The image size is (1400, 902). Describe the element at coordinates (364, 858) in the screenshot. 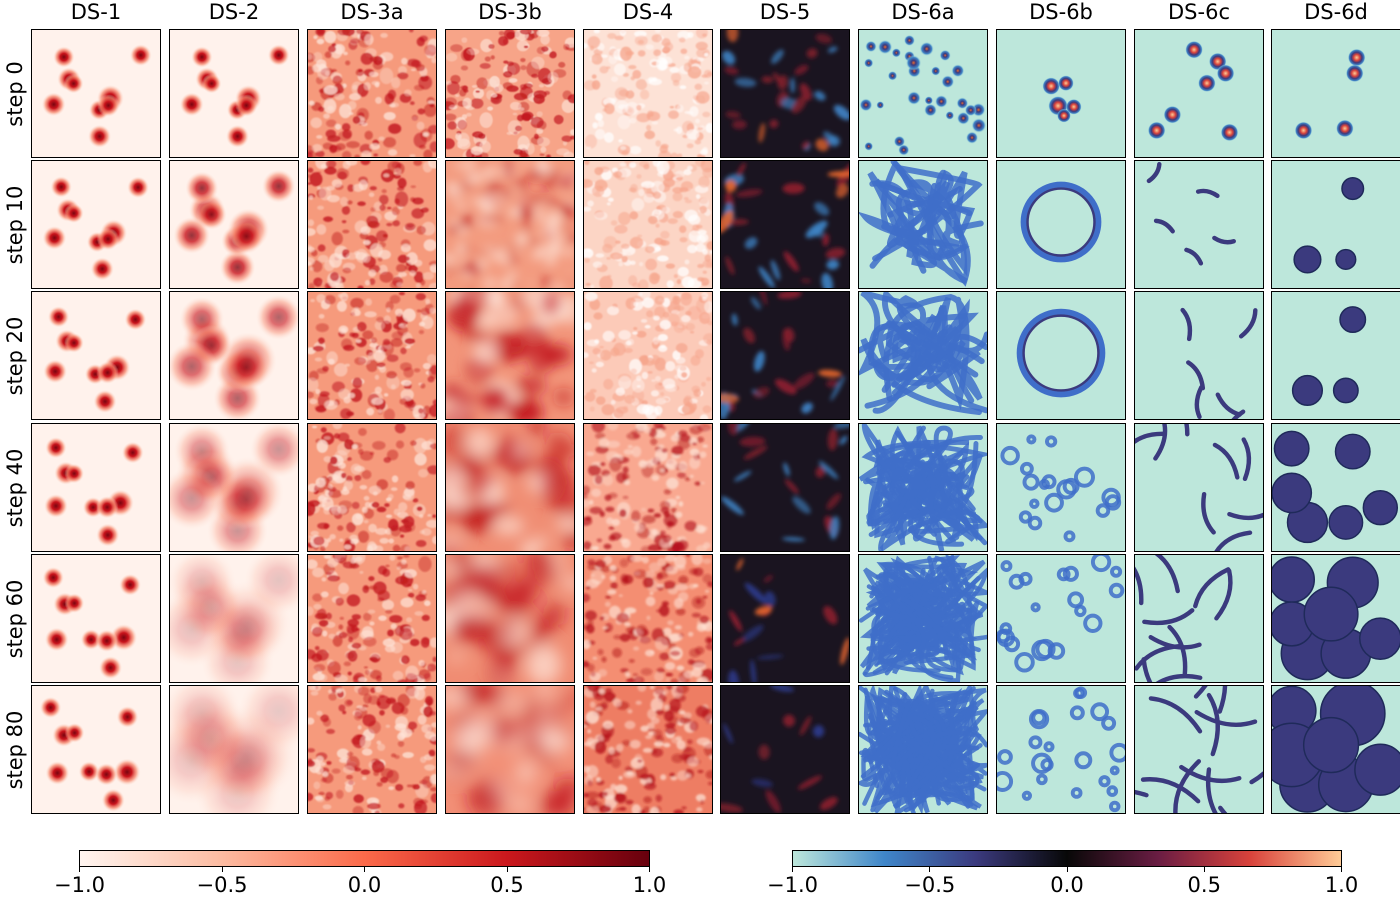

I see `reds-colorbar` at that location.